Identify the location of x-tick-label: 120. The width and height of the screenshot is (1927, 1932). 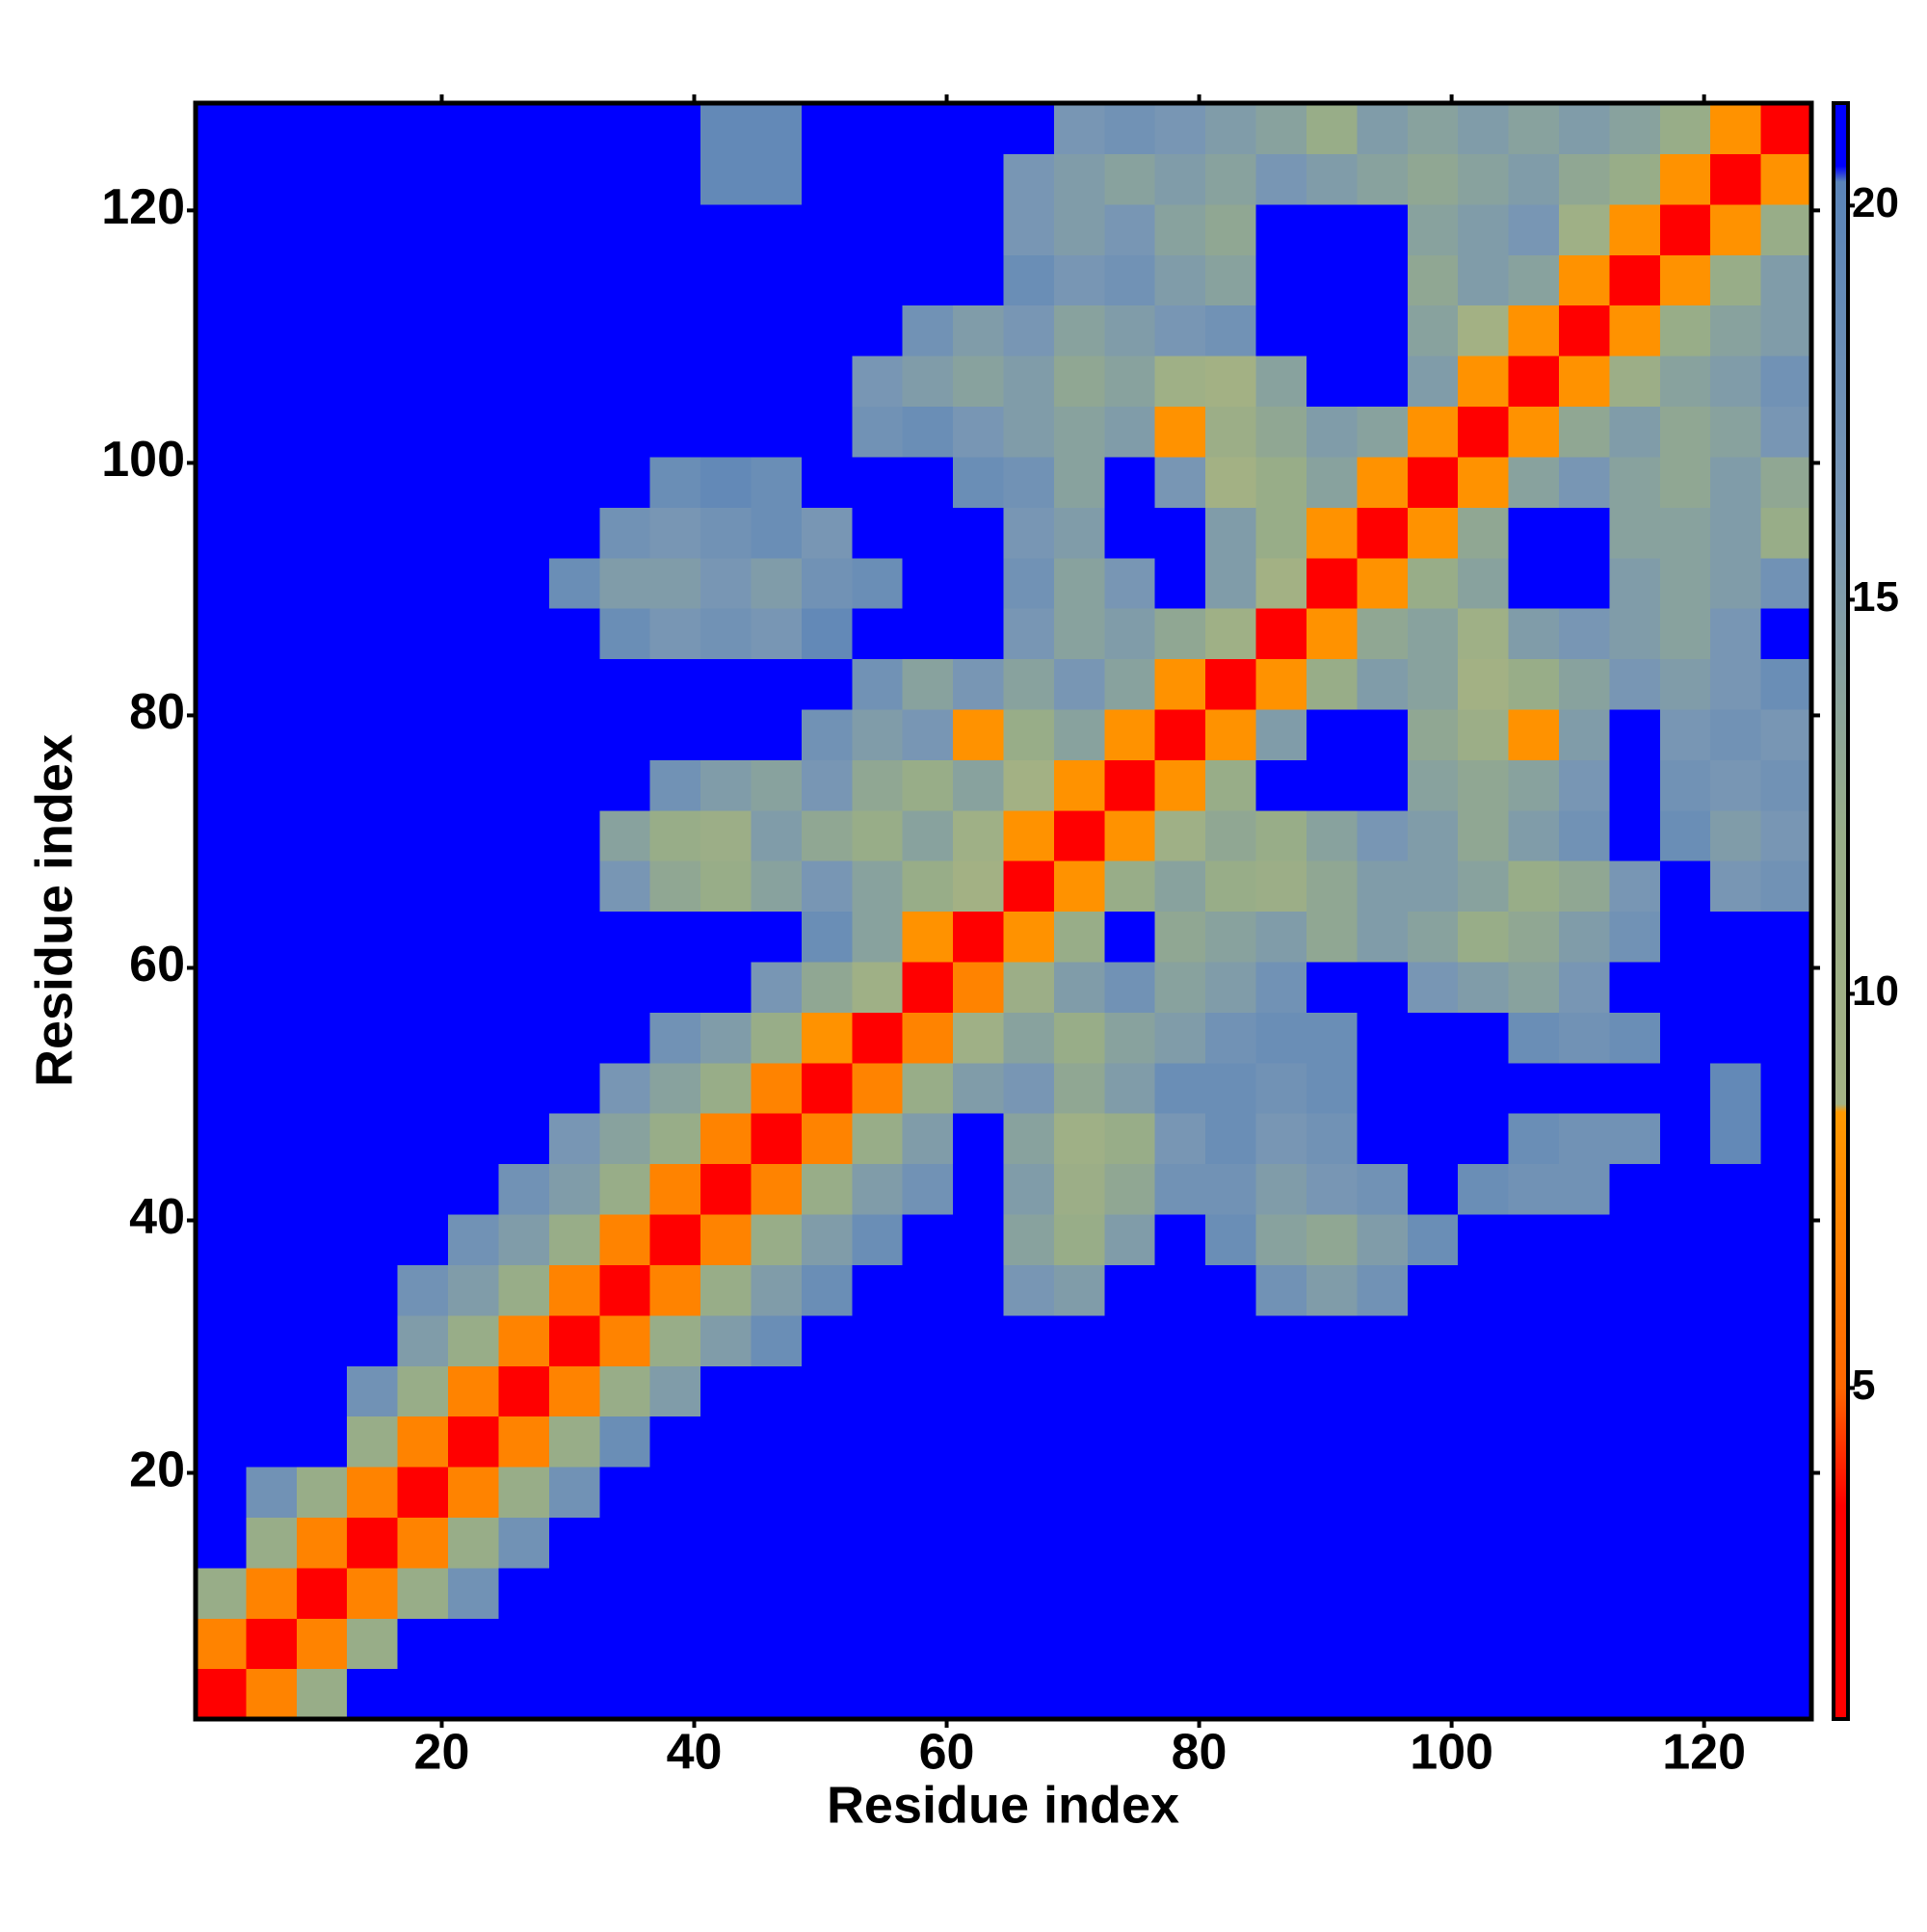
(1704, 1753).